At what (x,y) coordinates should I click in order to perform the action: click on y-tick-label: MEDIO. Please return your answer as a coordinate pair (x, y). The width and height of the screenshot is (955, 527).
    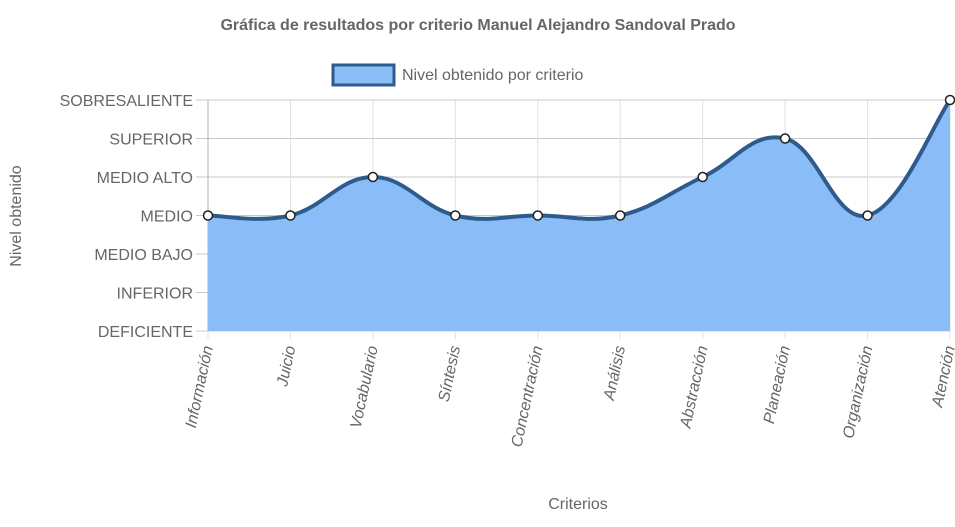
    Looking at the image, I should click on (167, 217).